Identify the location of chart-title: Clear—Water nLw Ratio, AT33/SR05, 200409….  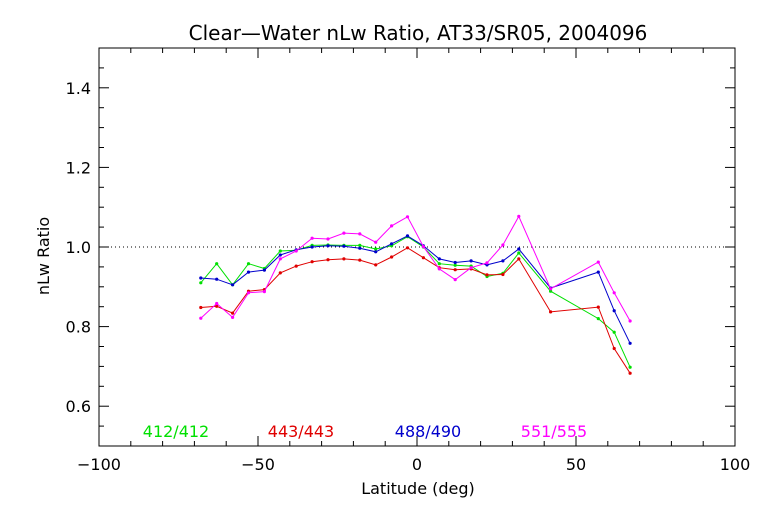
(418, 33).